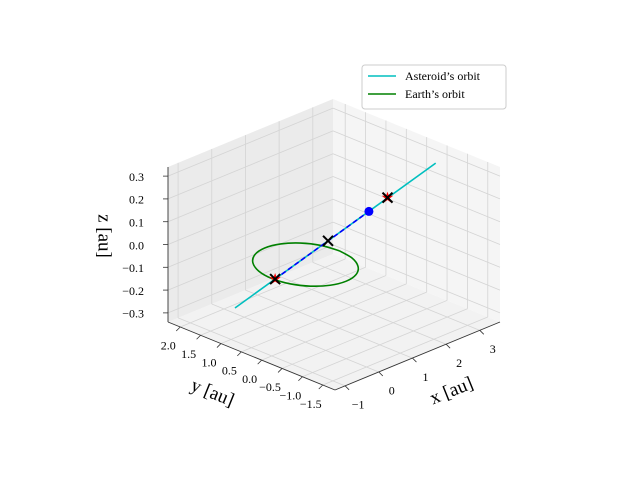 This screenshot has height=480, width=640. I want to click on z-tick-label: 0.0, so click(136, 245).